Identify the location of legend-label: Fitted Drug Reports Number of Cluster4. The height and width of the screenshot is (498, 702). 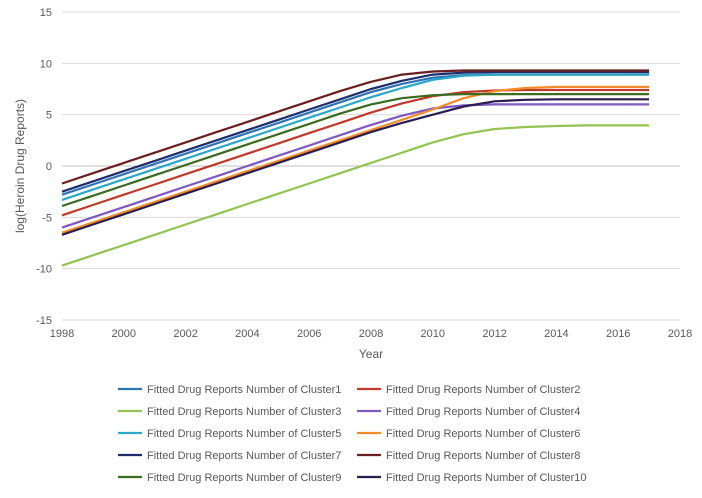
(483, 412).